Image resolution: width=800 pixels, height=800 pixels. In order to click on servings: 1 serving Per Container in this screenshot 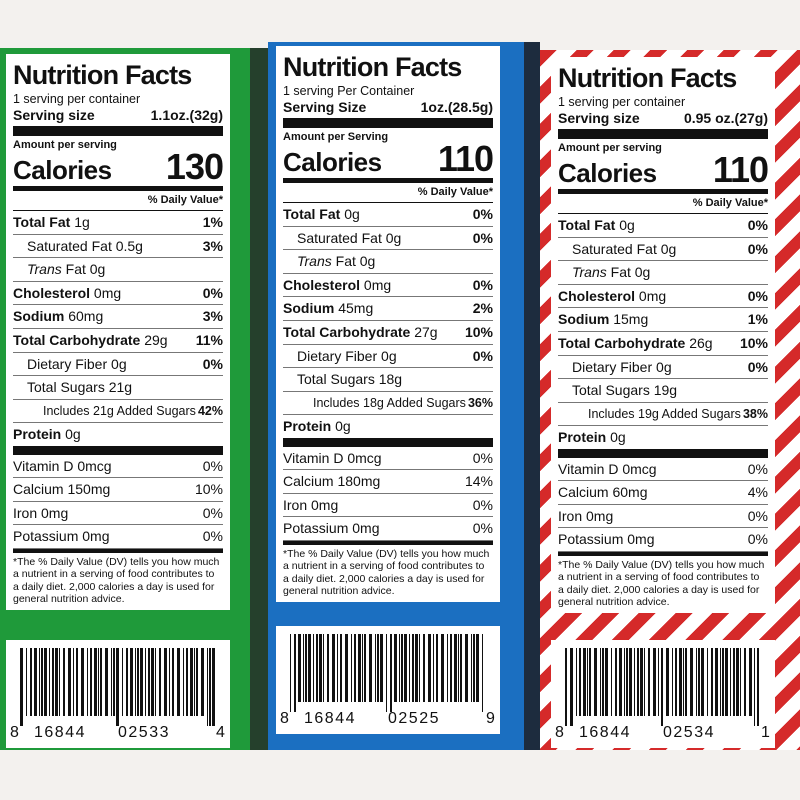, I will do `click(349, 91)`.